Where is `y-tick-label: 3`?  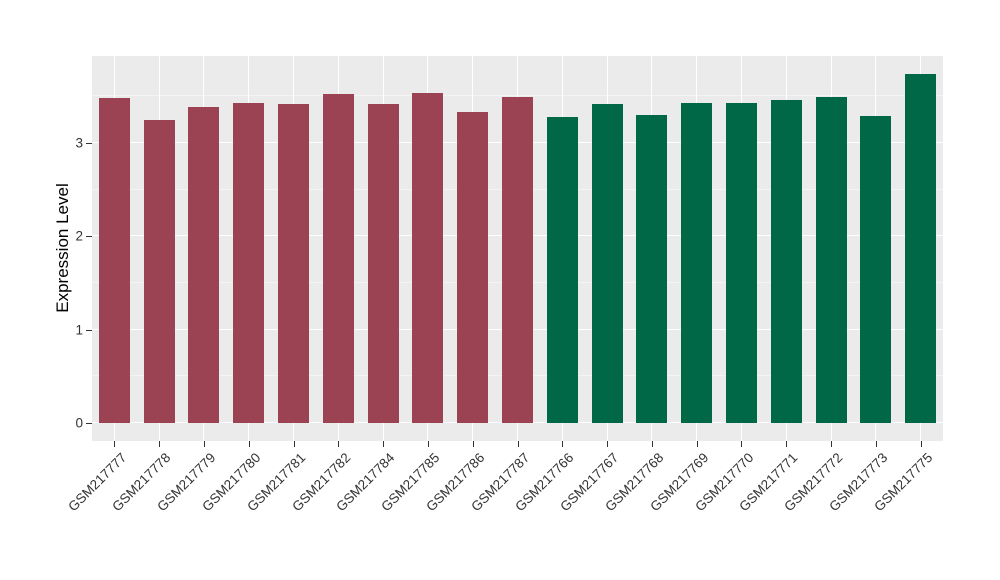
y-tick-label: 3 is located at coordinates (79, 143).